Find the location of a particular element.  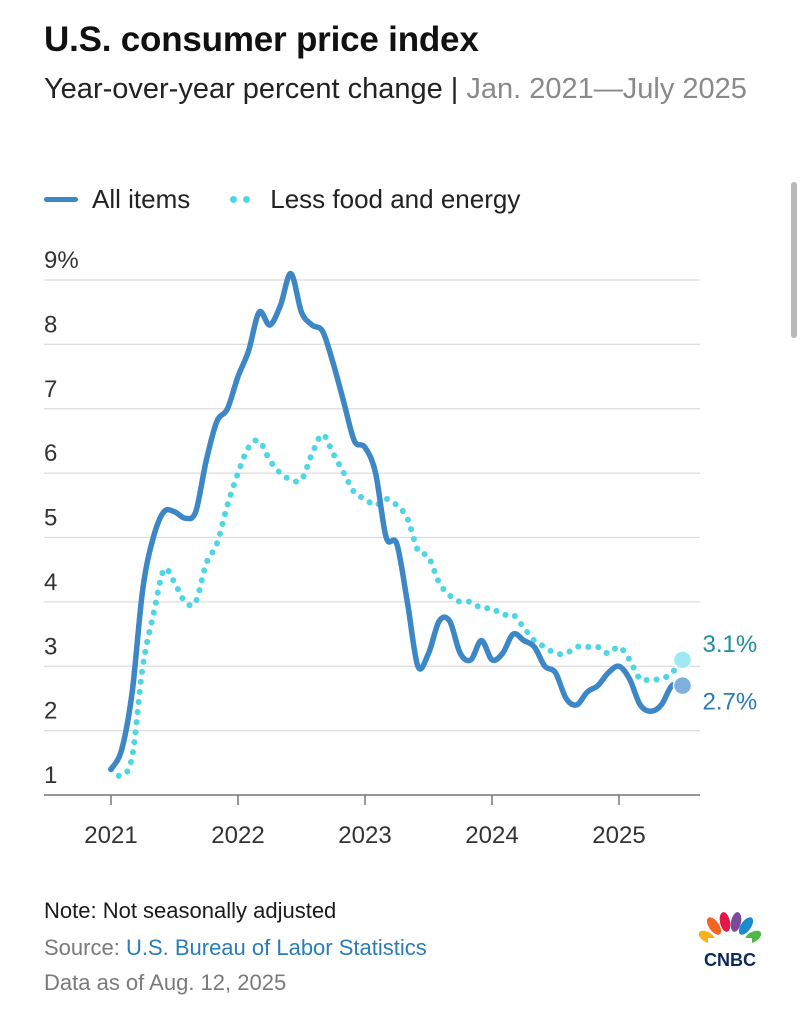

legend-swatch-solid is located at coordinates (61, 199).